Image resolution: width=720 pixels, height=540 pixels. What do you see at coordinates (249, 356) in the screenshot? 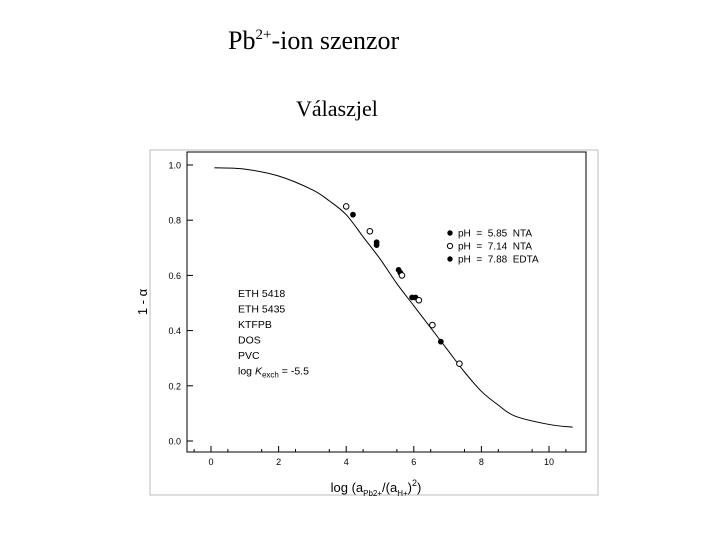
I see `annotation-line: PVC` at bounding box center [249, 356].